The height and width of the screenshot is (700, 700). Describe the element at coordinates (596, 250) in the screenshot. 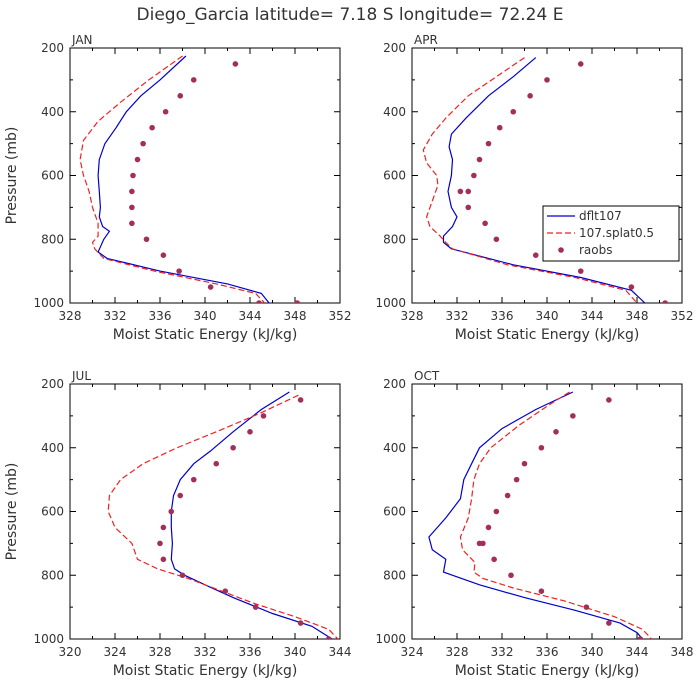

I see `legend-label-raobs: raobs` at that location.